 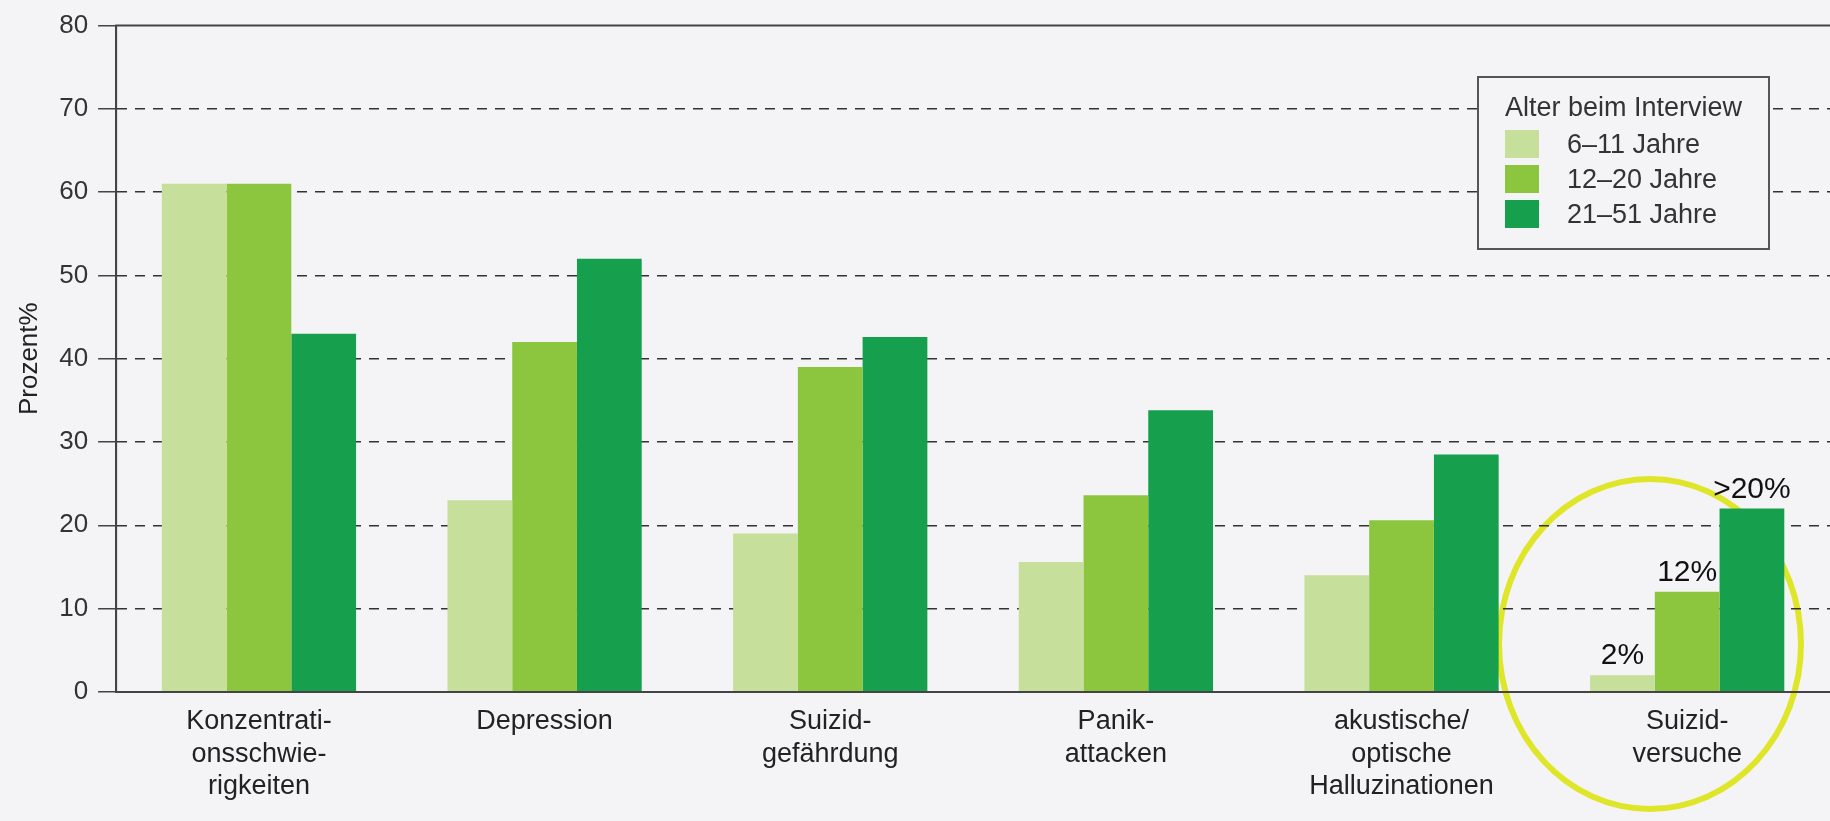 I want to click on legend-title: Alter beim Interview, so click(x=1624, y=107).